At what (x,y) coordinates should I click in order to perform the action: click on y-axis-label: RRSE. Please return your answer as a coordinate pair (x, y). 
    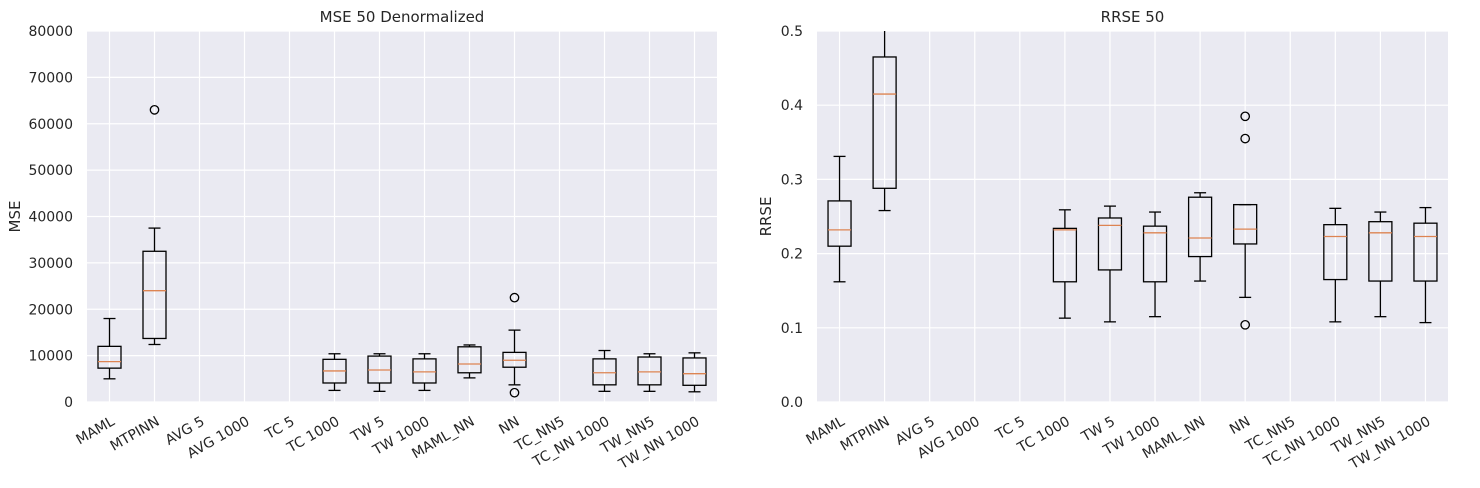
    Looking at the image, I should click on (766, 217).